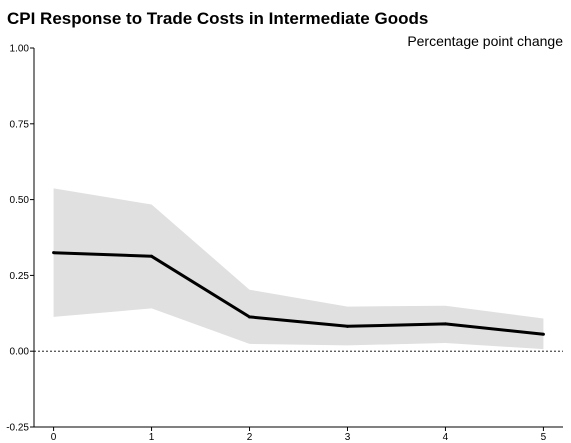 The height and width of the screenshot is (443, 571). I want to click on y-tick-label: 0.00, so click(20, 352).